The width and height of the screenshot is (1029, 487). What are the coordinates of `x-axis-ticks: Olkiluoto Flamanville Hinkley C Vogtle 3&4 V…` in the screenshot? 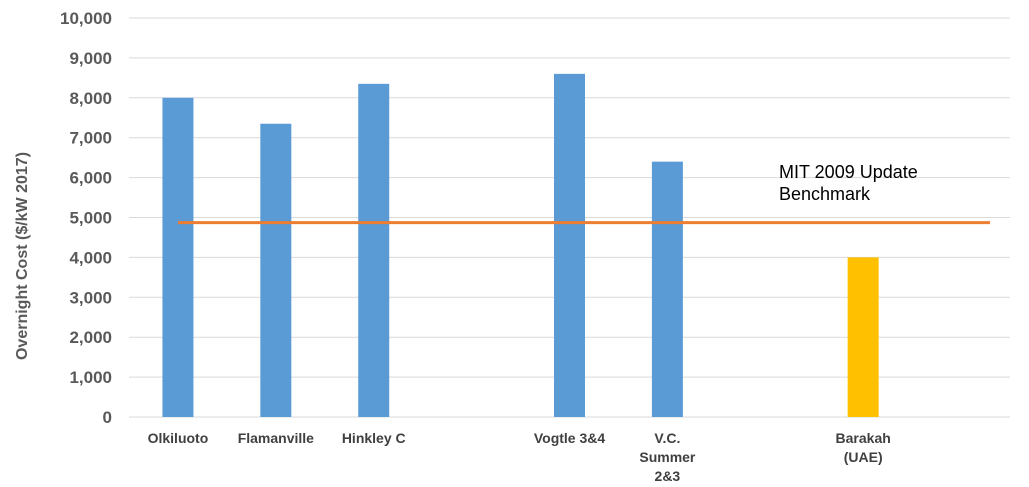 It's located at (519, 457).